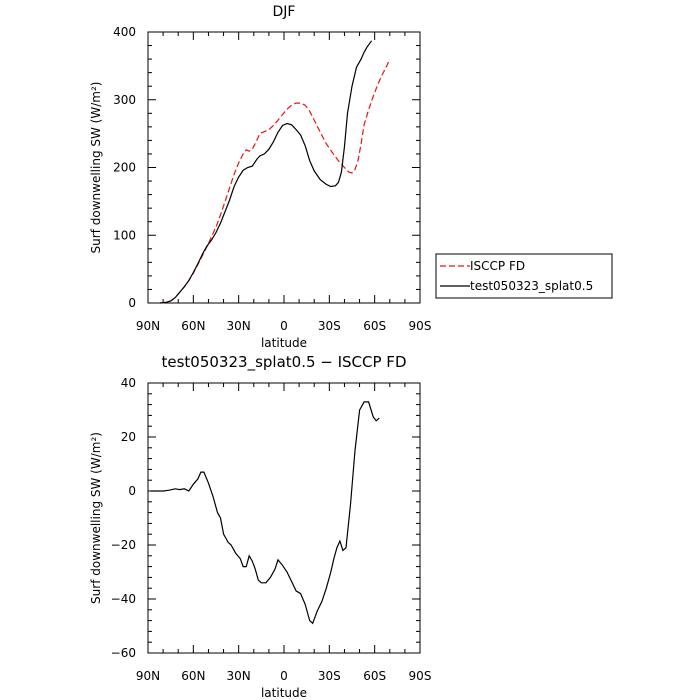 The width and height of the screenshot is (700, 700). What do you see at coordinates (124, 168) in the screenshot?
I see `y-tick-label: 200` at bounding box center [124, 168].